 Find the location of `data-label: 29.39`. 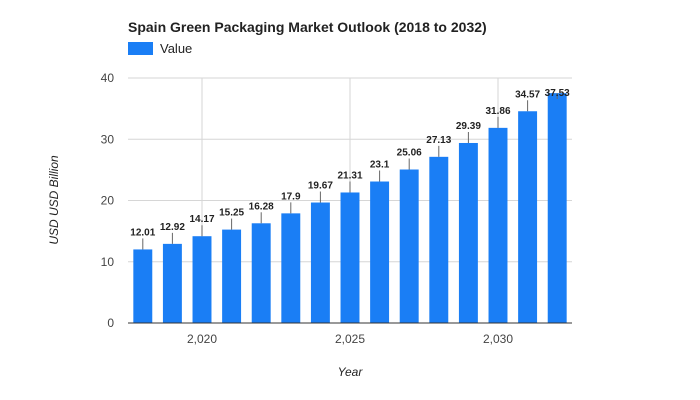

data-label: 29.39 is located at coordinates (468, 126).